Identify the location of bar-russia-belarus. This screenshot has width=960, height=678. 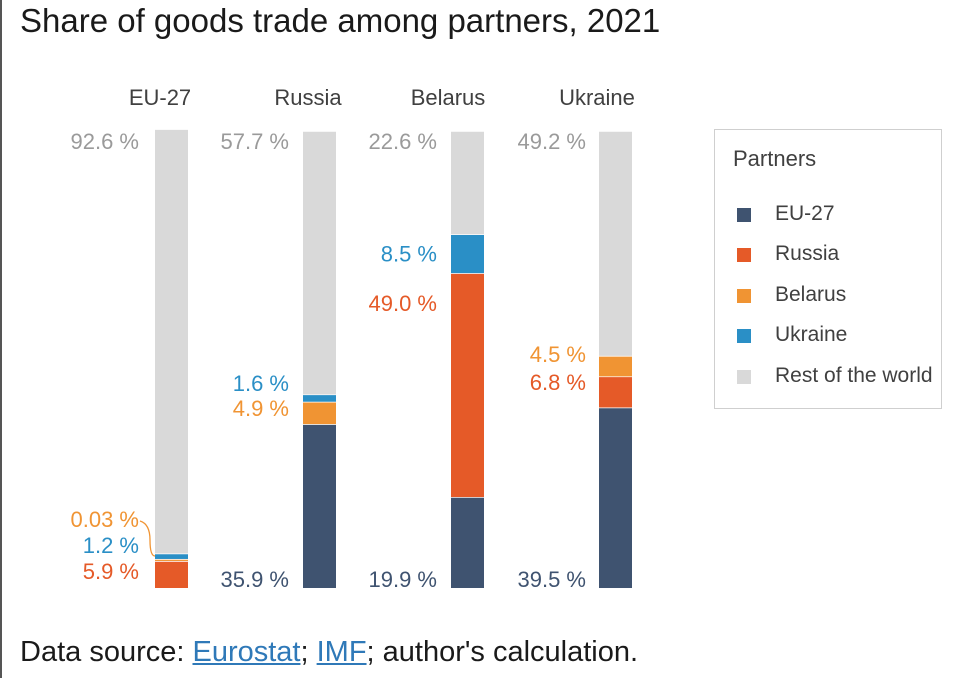
(319, 413).